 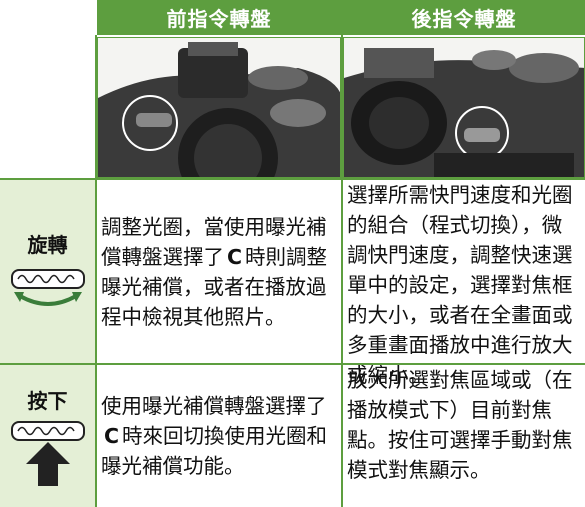 I want to click on action-cell: 按下, so click(x=47, y=436).